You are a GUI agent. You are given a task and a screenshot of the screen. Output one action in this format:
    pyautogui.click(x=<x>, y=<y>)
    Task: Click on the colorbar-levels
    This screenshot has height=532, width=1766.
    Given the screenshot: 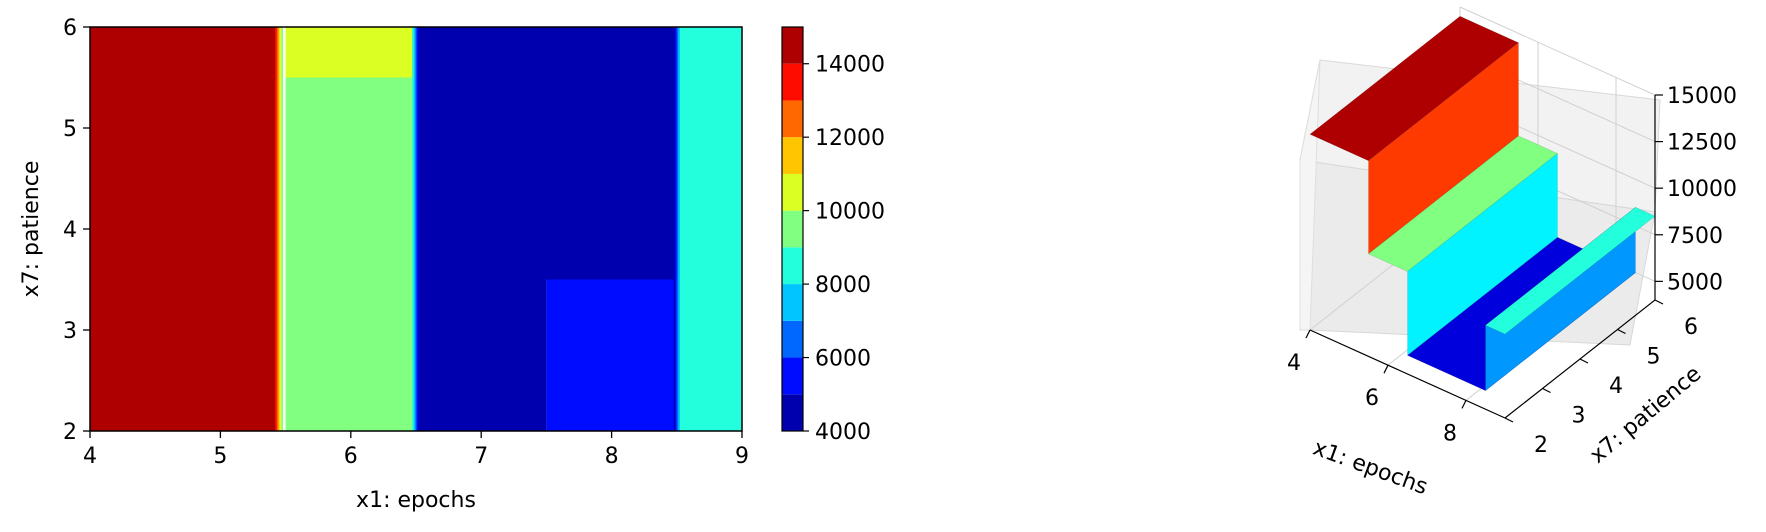 What is the action you would take?
    pyautogui.click(x=792, y=229)
    